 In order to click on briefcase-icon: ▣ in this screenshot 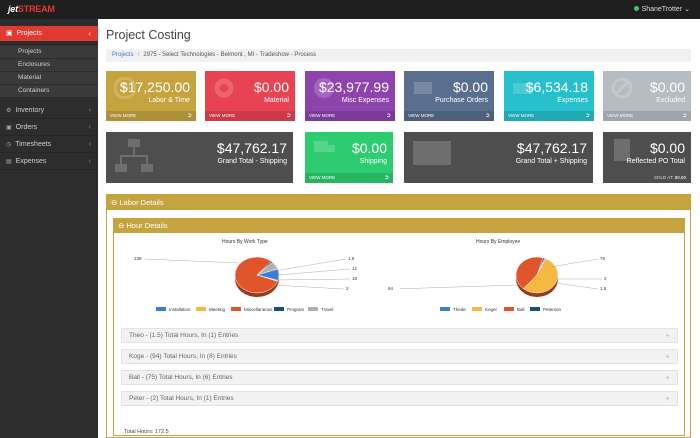, I will do `click(9, 33)`.